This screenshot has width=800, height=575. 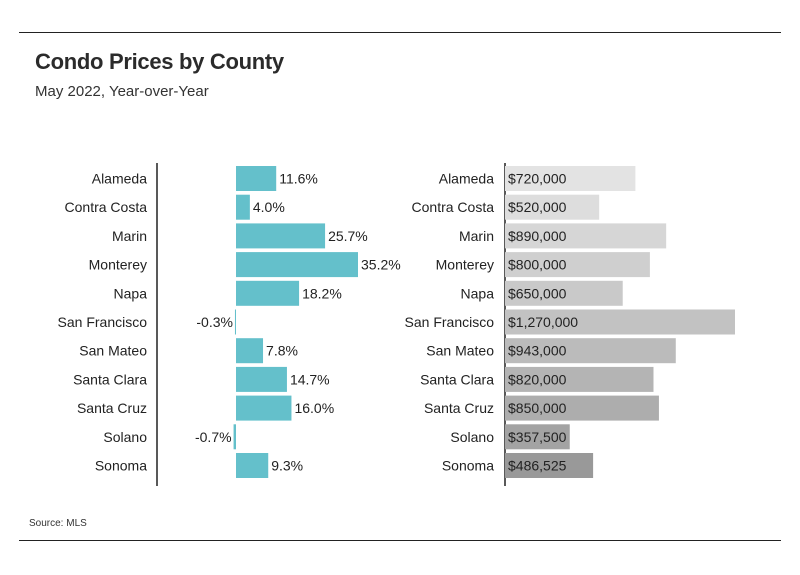 I want to click on chart-title: Condo Prices by County, so click(x=159, y=61).